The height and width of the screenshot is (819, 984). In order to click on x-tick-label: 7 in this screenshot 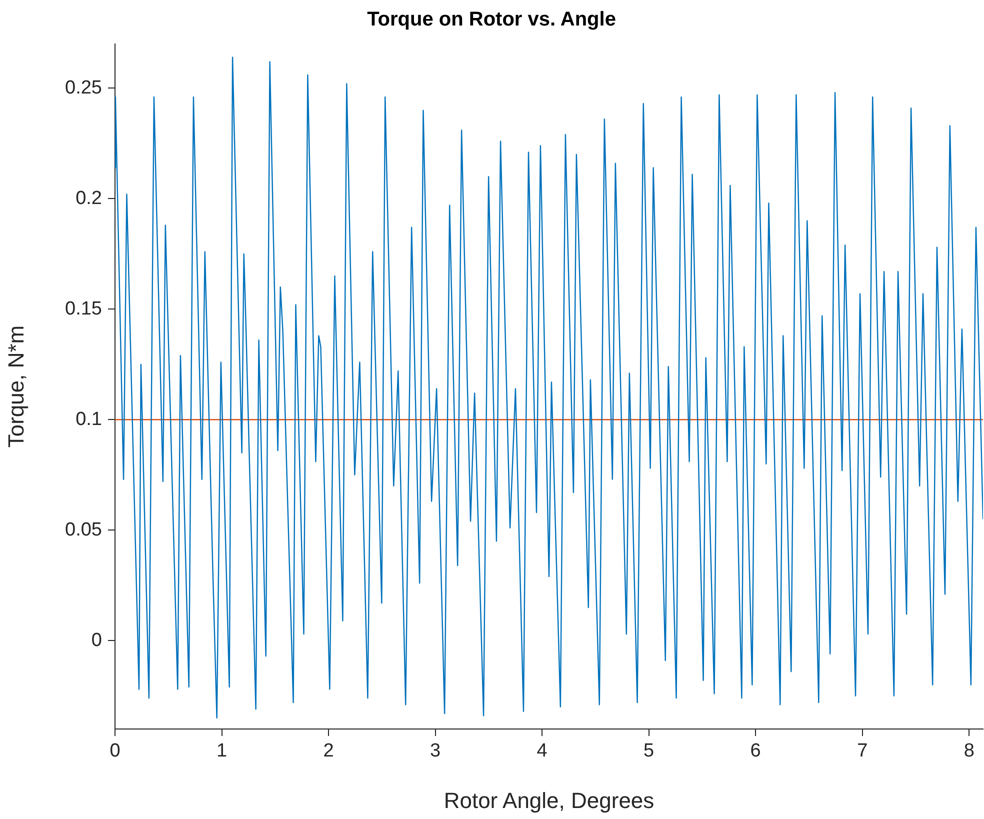, I will do `click(862, 751)`.